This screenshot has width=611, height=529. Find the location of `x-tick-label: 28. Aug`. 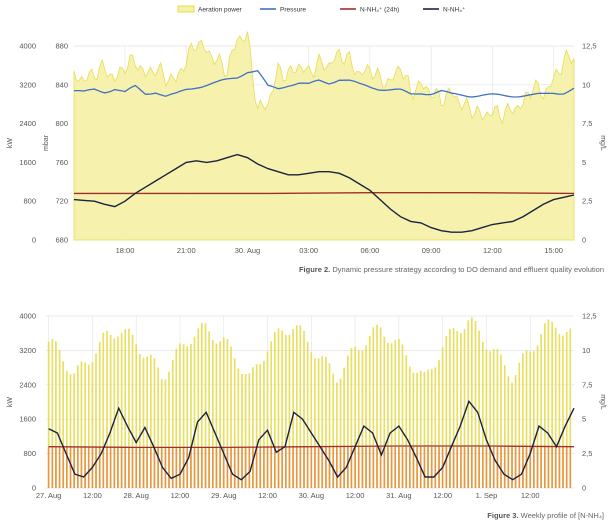

x-tick-label: 28. Aug is located at coordinates (135, 495).